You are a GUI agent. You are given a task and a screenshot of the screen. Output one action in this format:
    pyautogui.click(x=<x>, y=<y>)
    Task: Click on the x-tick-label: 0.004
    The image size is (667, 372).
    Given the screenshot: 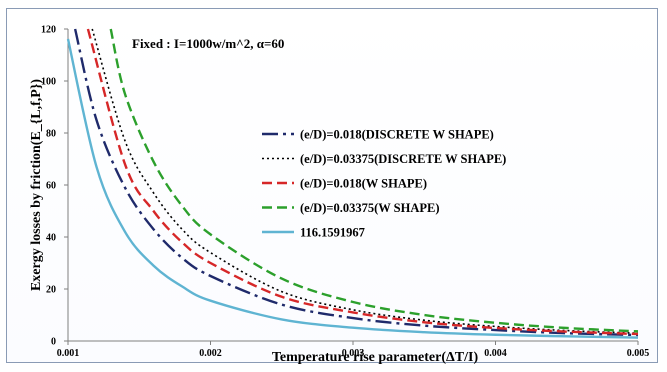 What is the action you would take?
    pyautogui.click(x=495, y=353)
    